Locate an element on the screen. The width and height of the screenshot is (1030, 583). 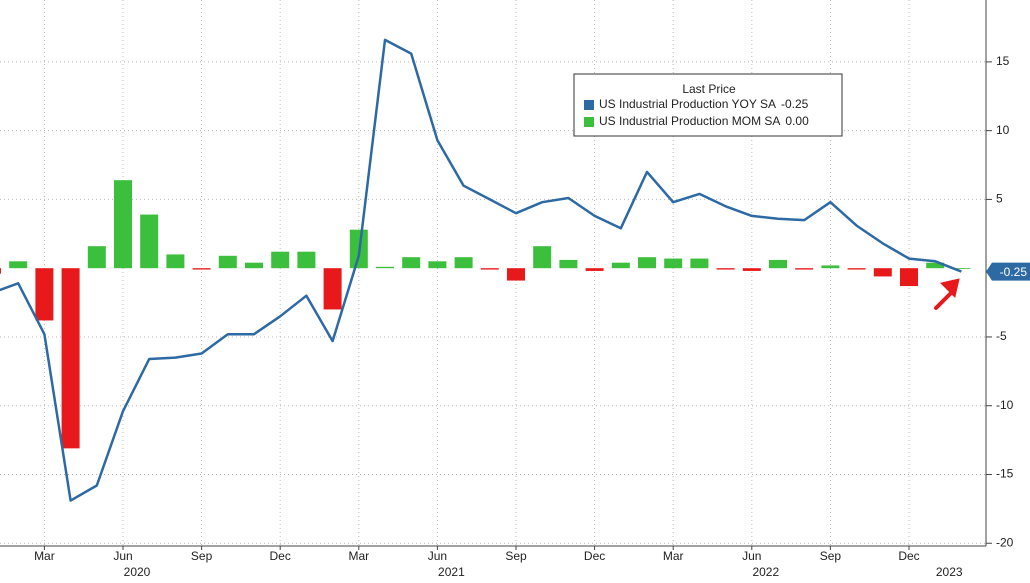
last-value-label: -0.25 is located at coordinates (1014, 272).